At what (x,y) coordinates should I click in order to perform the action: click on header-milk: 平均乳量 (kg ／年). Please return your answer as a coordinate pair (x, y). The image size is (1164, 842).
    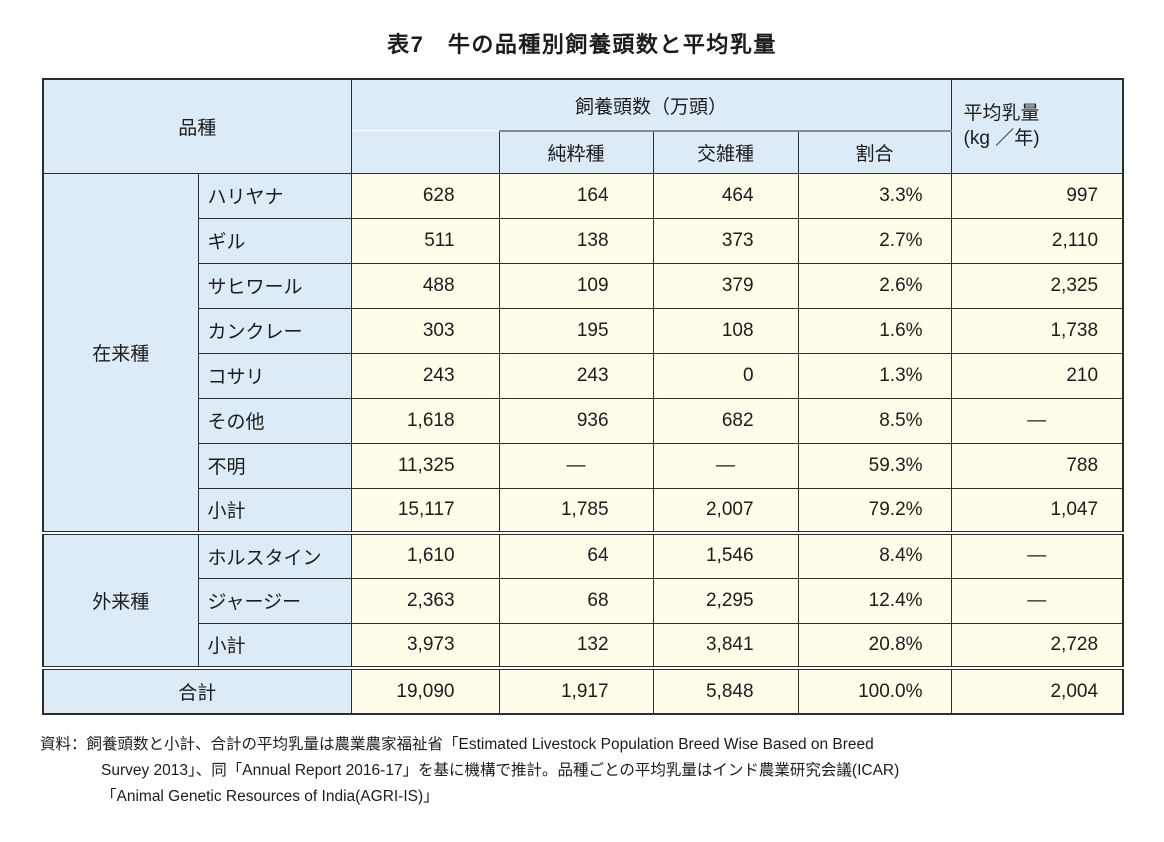
    Looking at the image, I should click on (1037, 126).